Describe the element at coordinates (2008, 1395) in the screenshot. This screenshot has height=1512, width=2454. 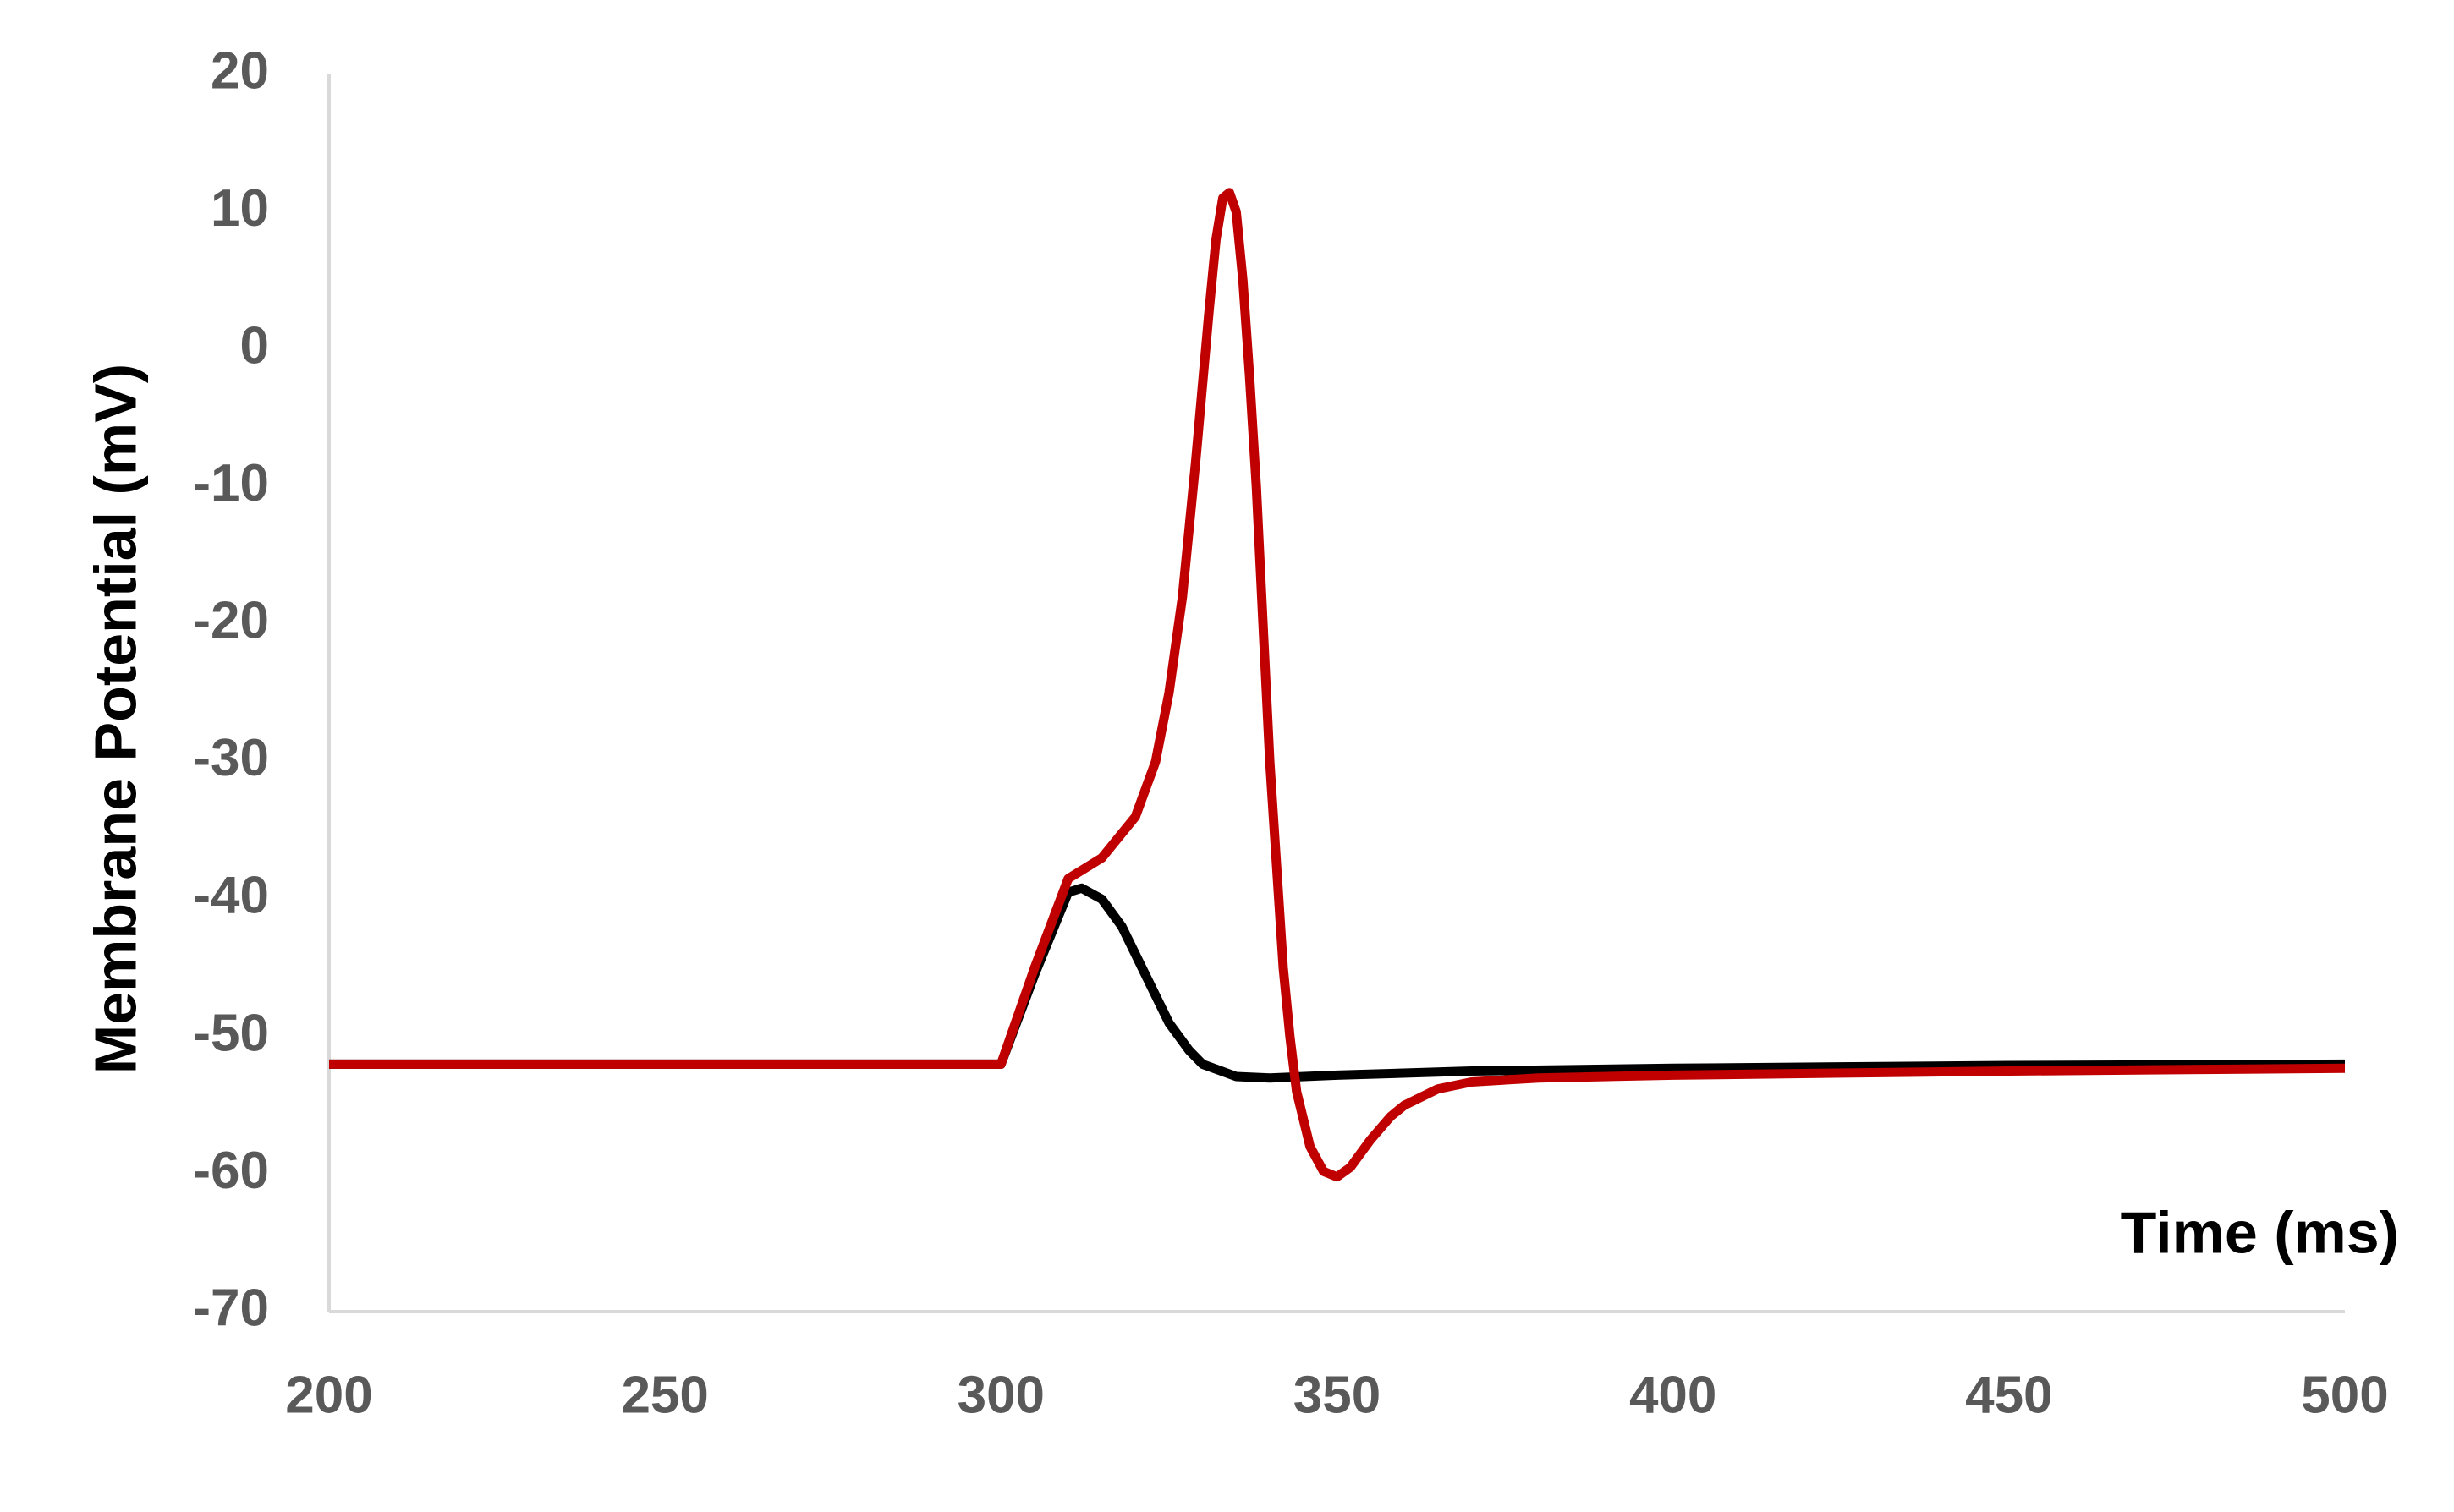
I see `x-tick-label: 450` at that location.